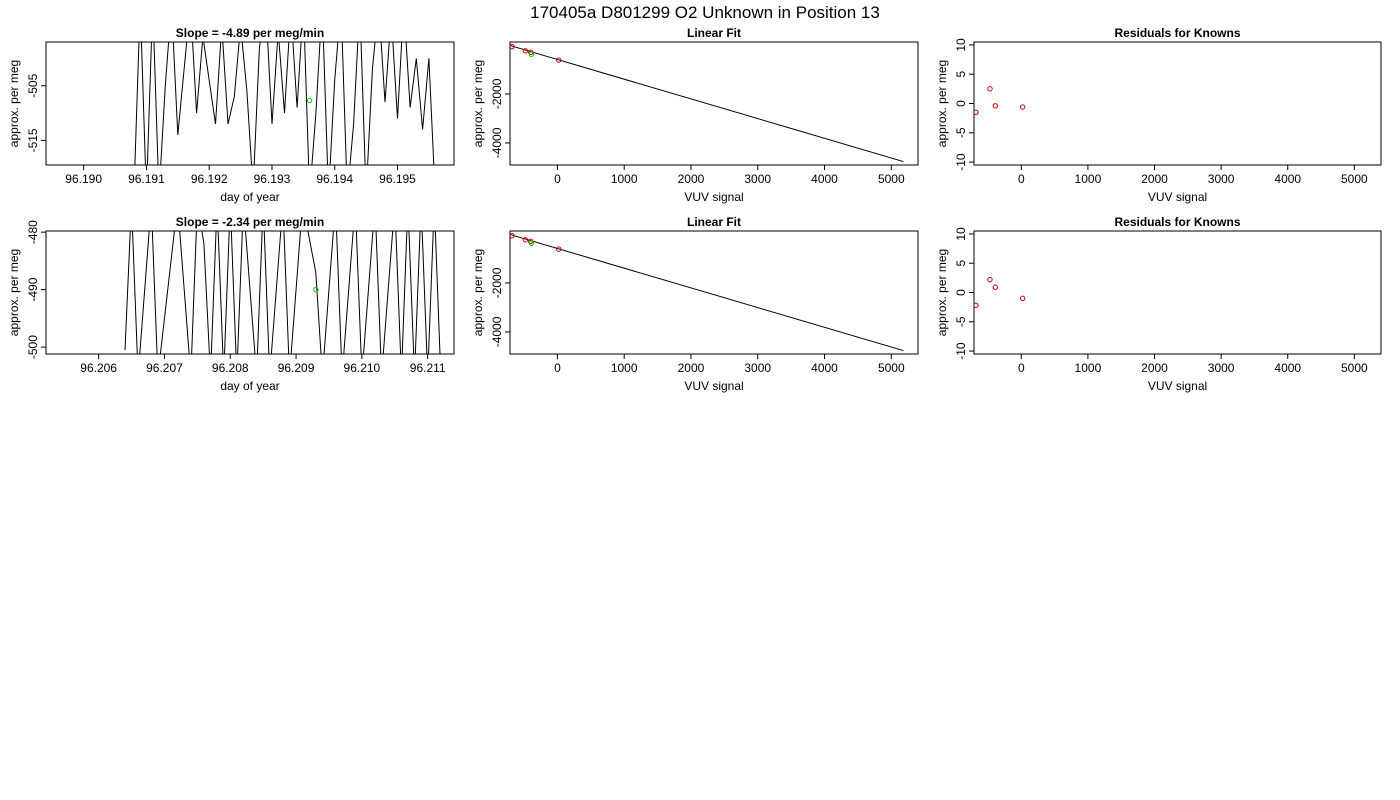 Image resolution: width=1400 pixels, height=800 pixels. What do you see at coordinates (33, 232) in the screenshot?
I see `y-tick-label: -480` at bounding box center [33, 232].